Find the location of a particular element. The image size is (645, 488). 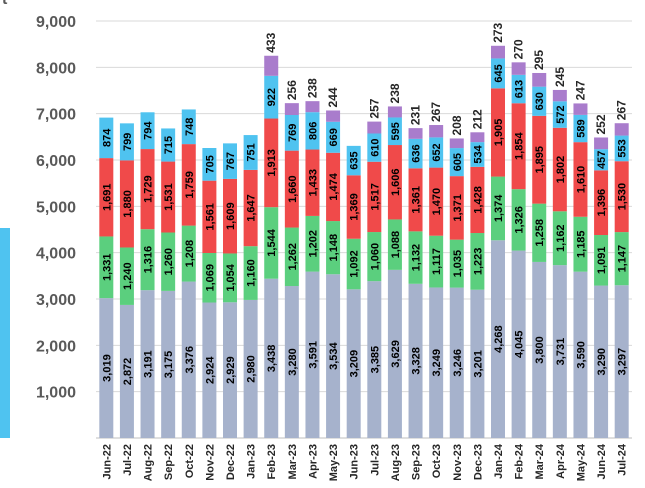

bar-data-label: 553 is located at coordinates (623, 148).